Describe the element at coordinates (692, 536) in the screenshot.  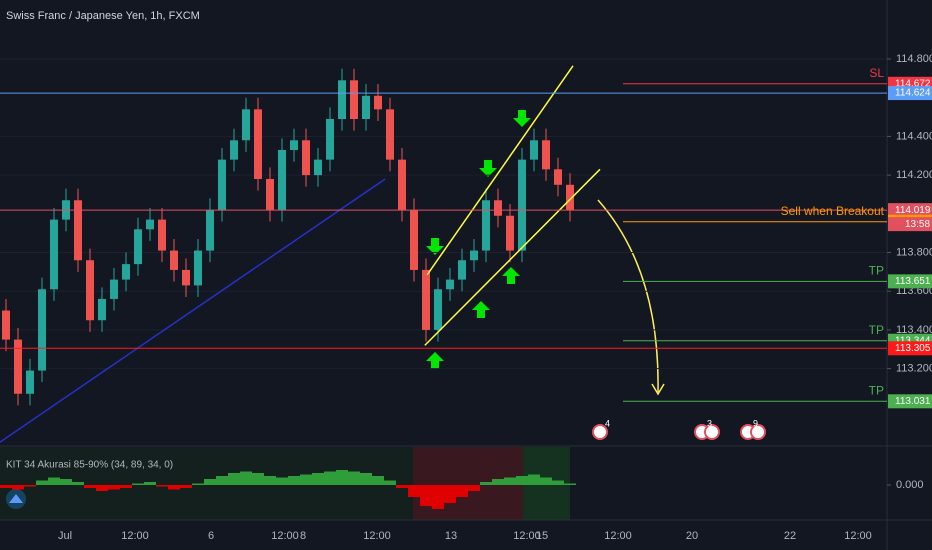
I see `x-tick-label: 20` at that location.